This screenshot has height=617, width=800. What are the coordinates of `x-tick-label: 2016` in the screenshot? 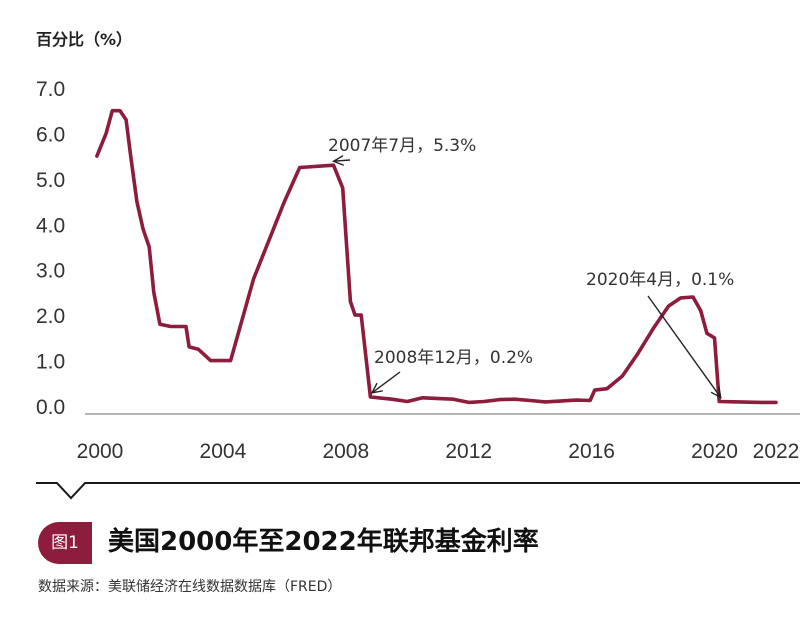 It's located at (591, 451).